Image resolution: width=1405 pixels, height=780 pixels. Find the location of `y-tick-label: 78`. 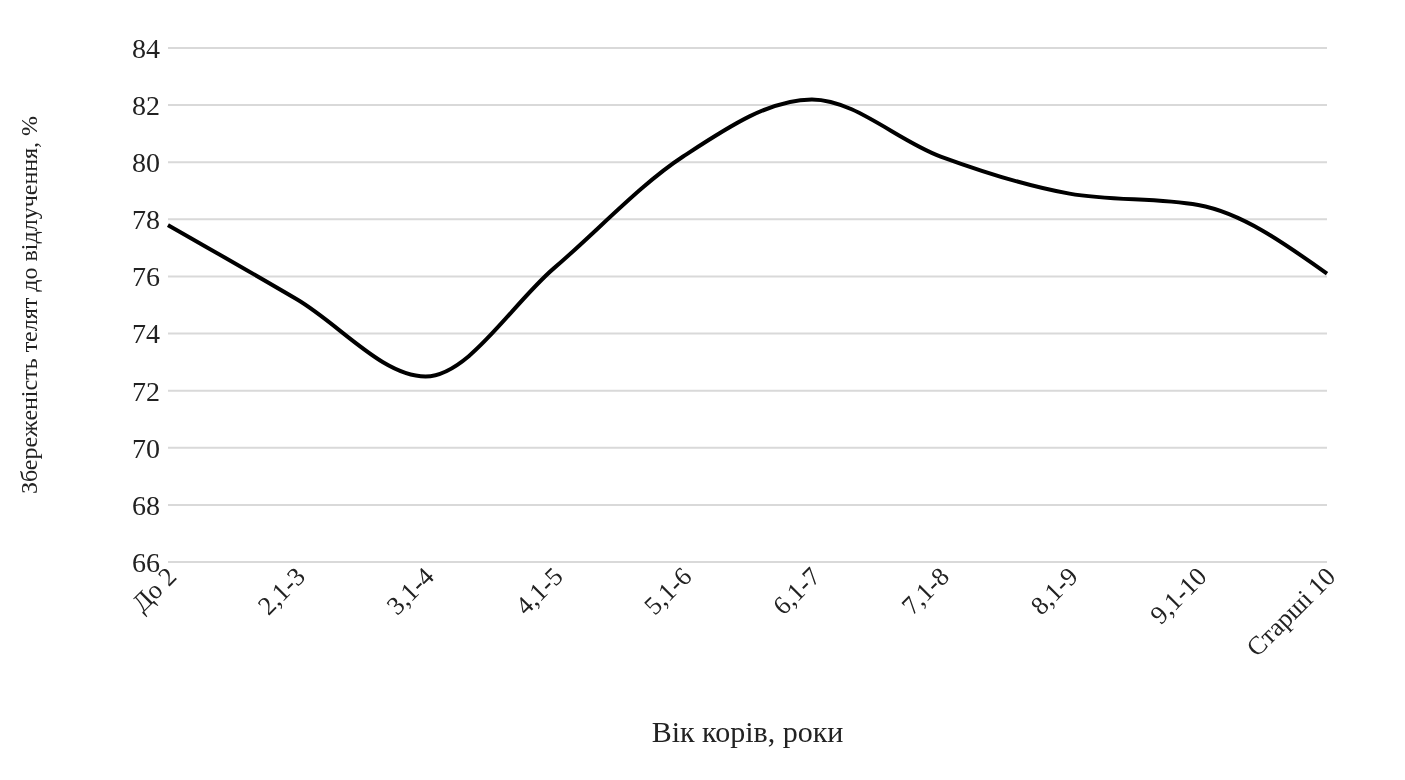

y-tick-label: 78 is located at coordinates (146, 220).